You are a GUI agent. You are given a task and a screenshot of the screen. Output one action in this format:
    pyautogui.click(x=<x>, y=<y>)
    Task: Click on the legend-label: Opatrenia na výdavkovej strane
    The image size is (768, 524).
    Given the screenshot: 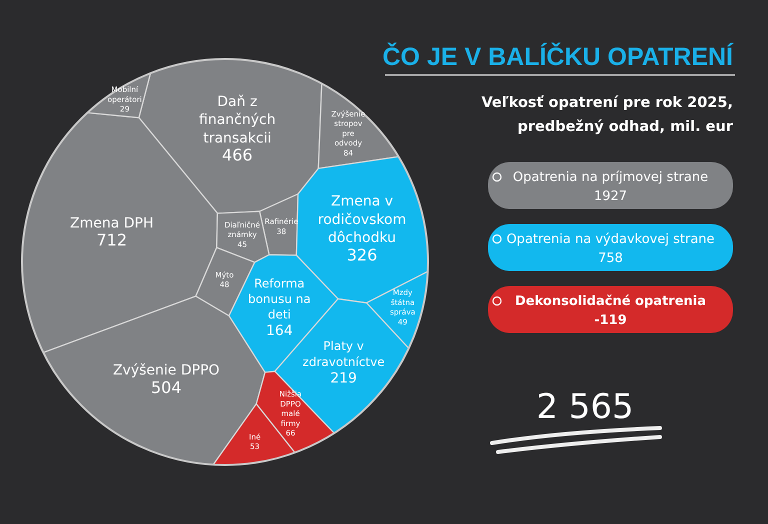 What is the action you would take?
    pyautogui.click(x=610, y=239)
    